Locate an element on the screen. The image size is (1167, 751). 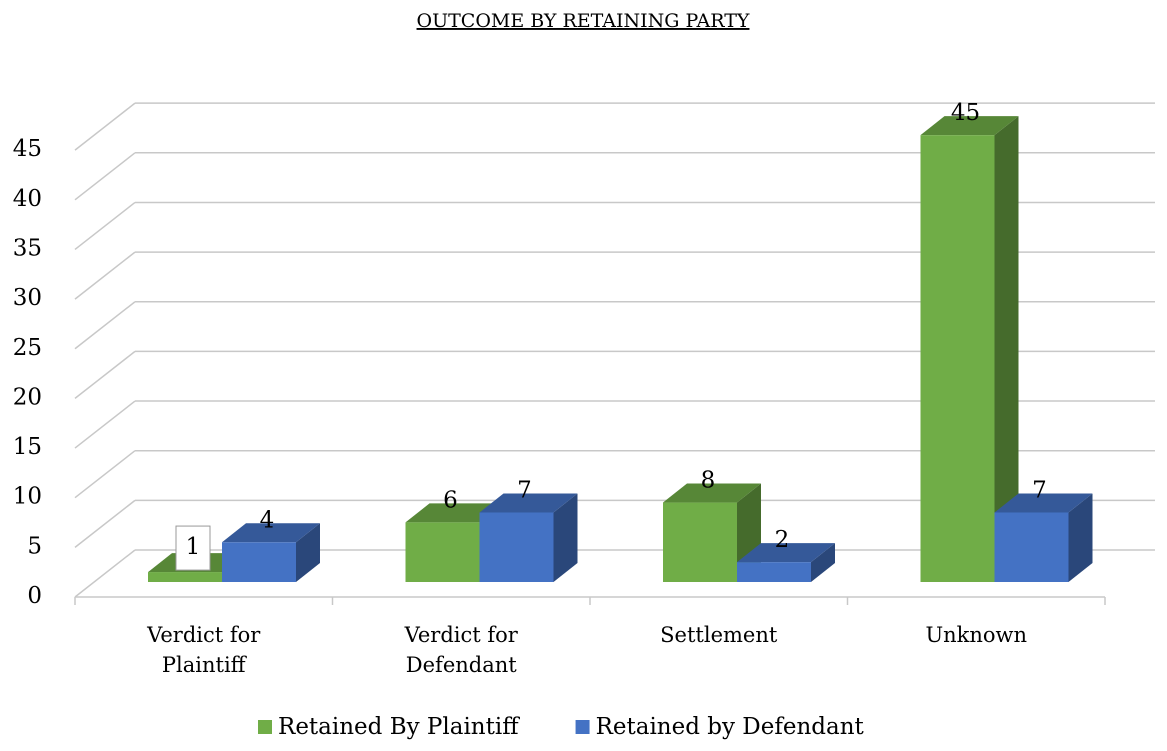
y-tick-label: 25 is located at coordinates (27, 348).